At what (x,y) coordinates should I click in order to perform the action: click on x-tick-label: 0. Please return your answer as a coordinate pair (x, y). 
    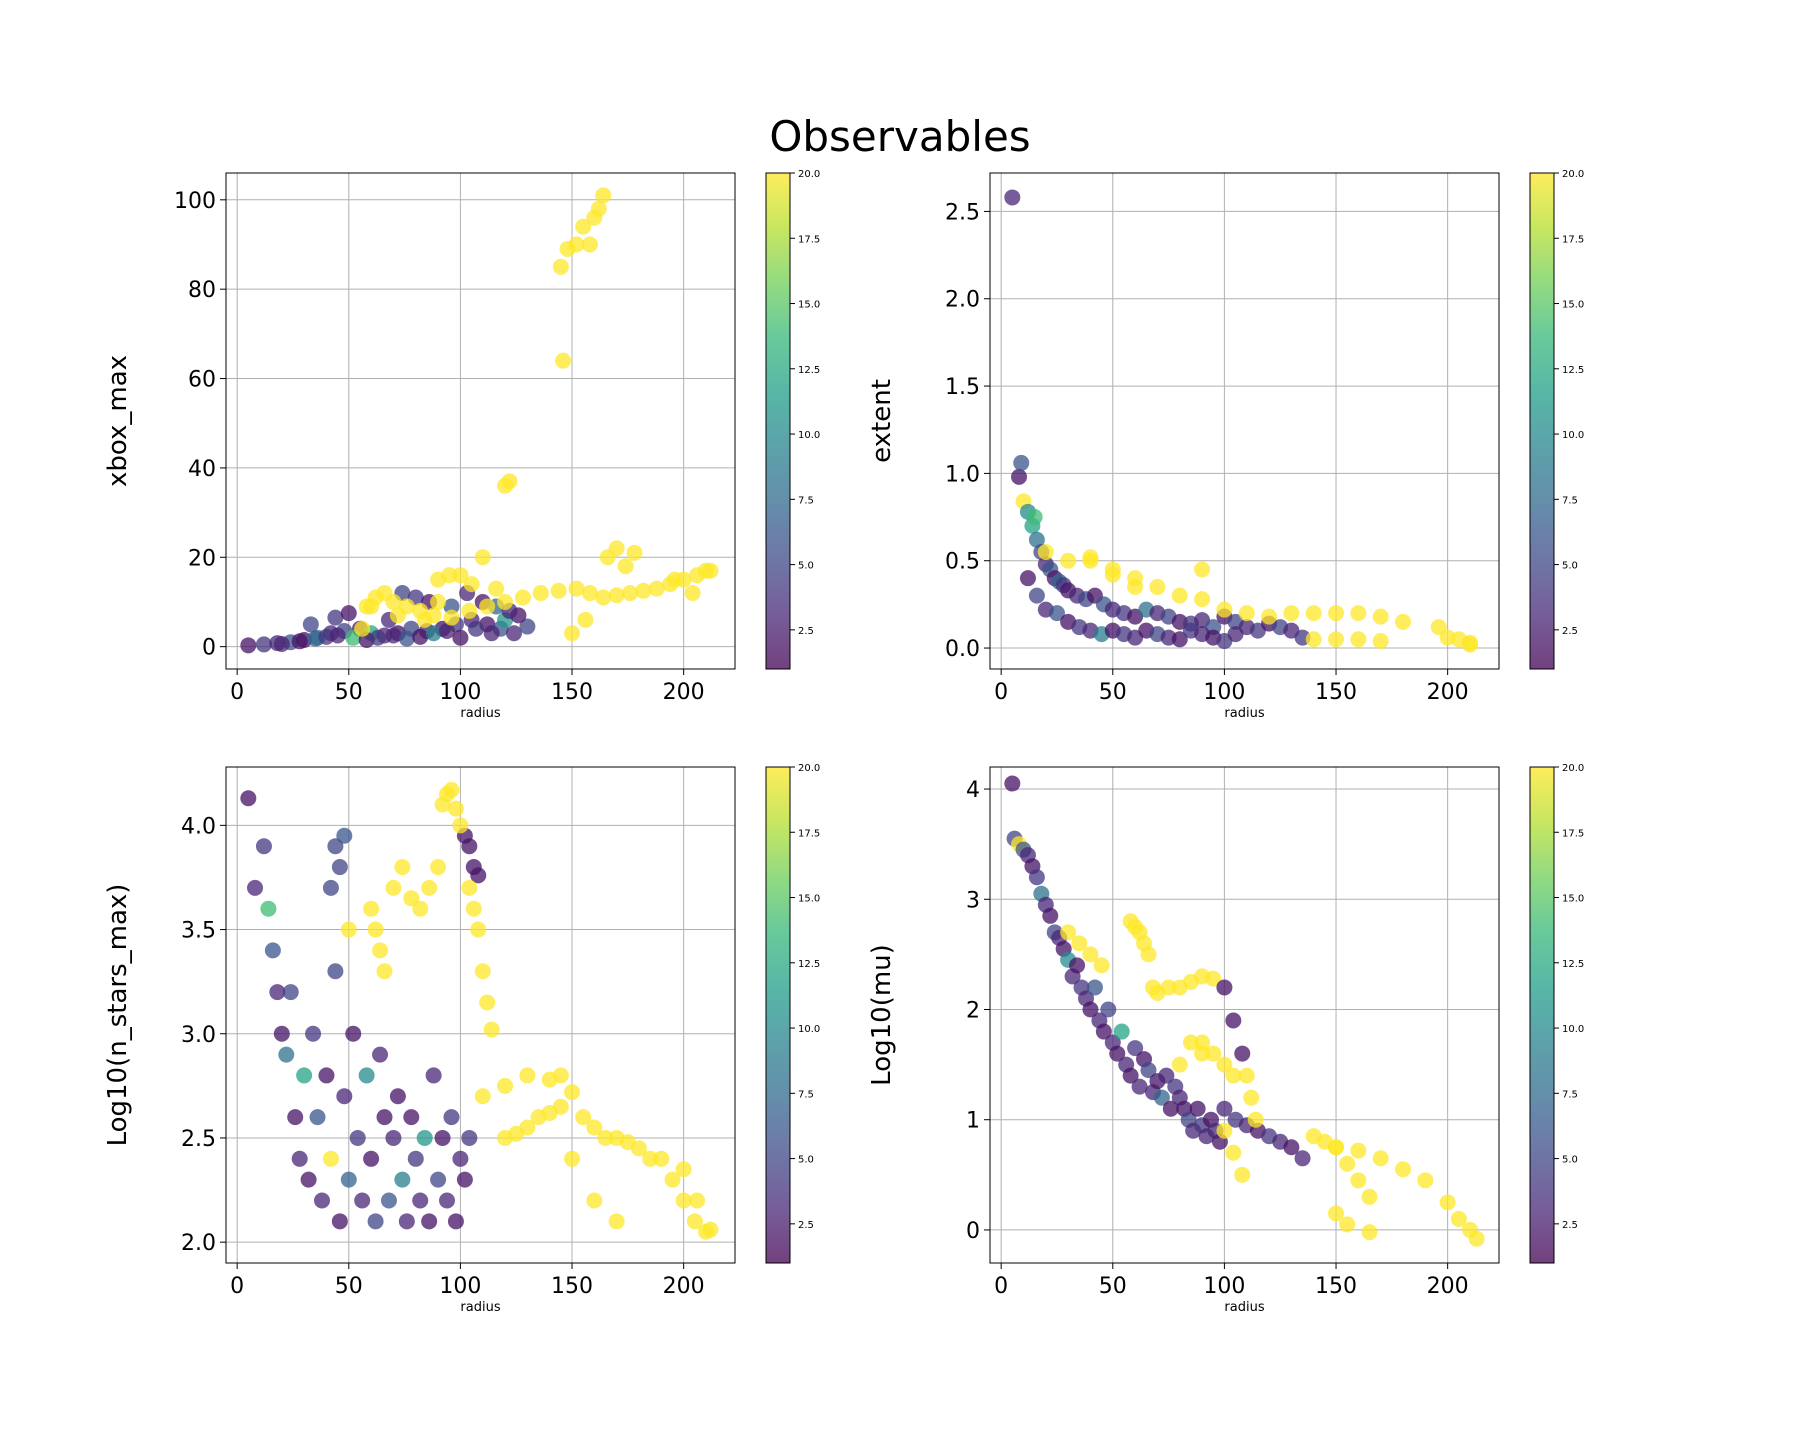
    Looking at the image, I should click on (237, 692).